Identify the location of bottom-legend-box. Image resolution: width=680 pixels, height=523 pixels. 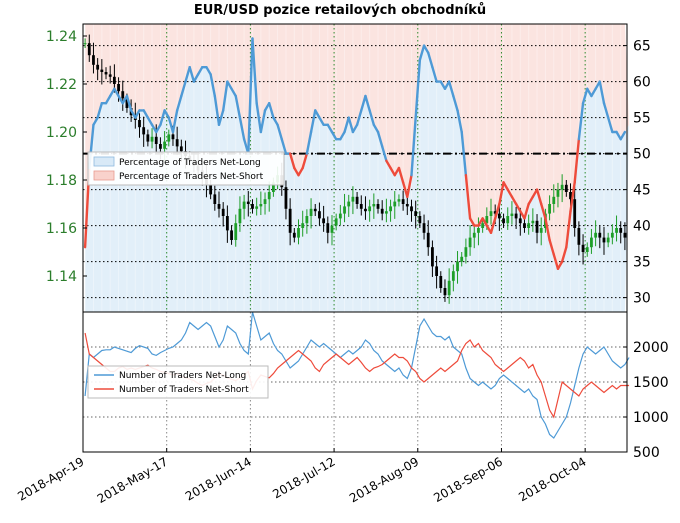
(178, 382).